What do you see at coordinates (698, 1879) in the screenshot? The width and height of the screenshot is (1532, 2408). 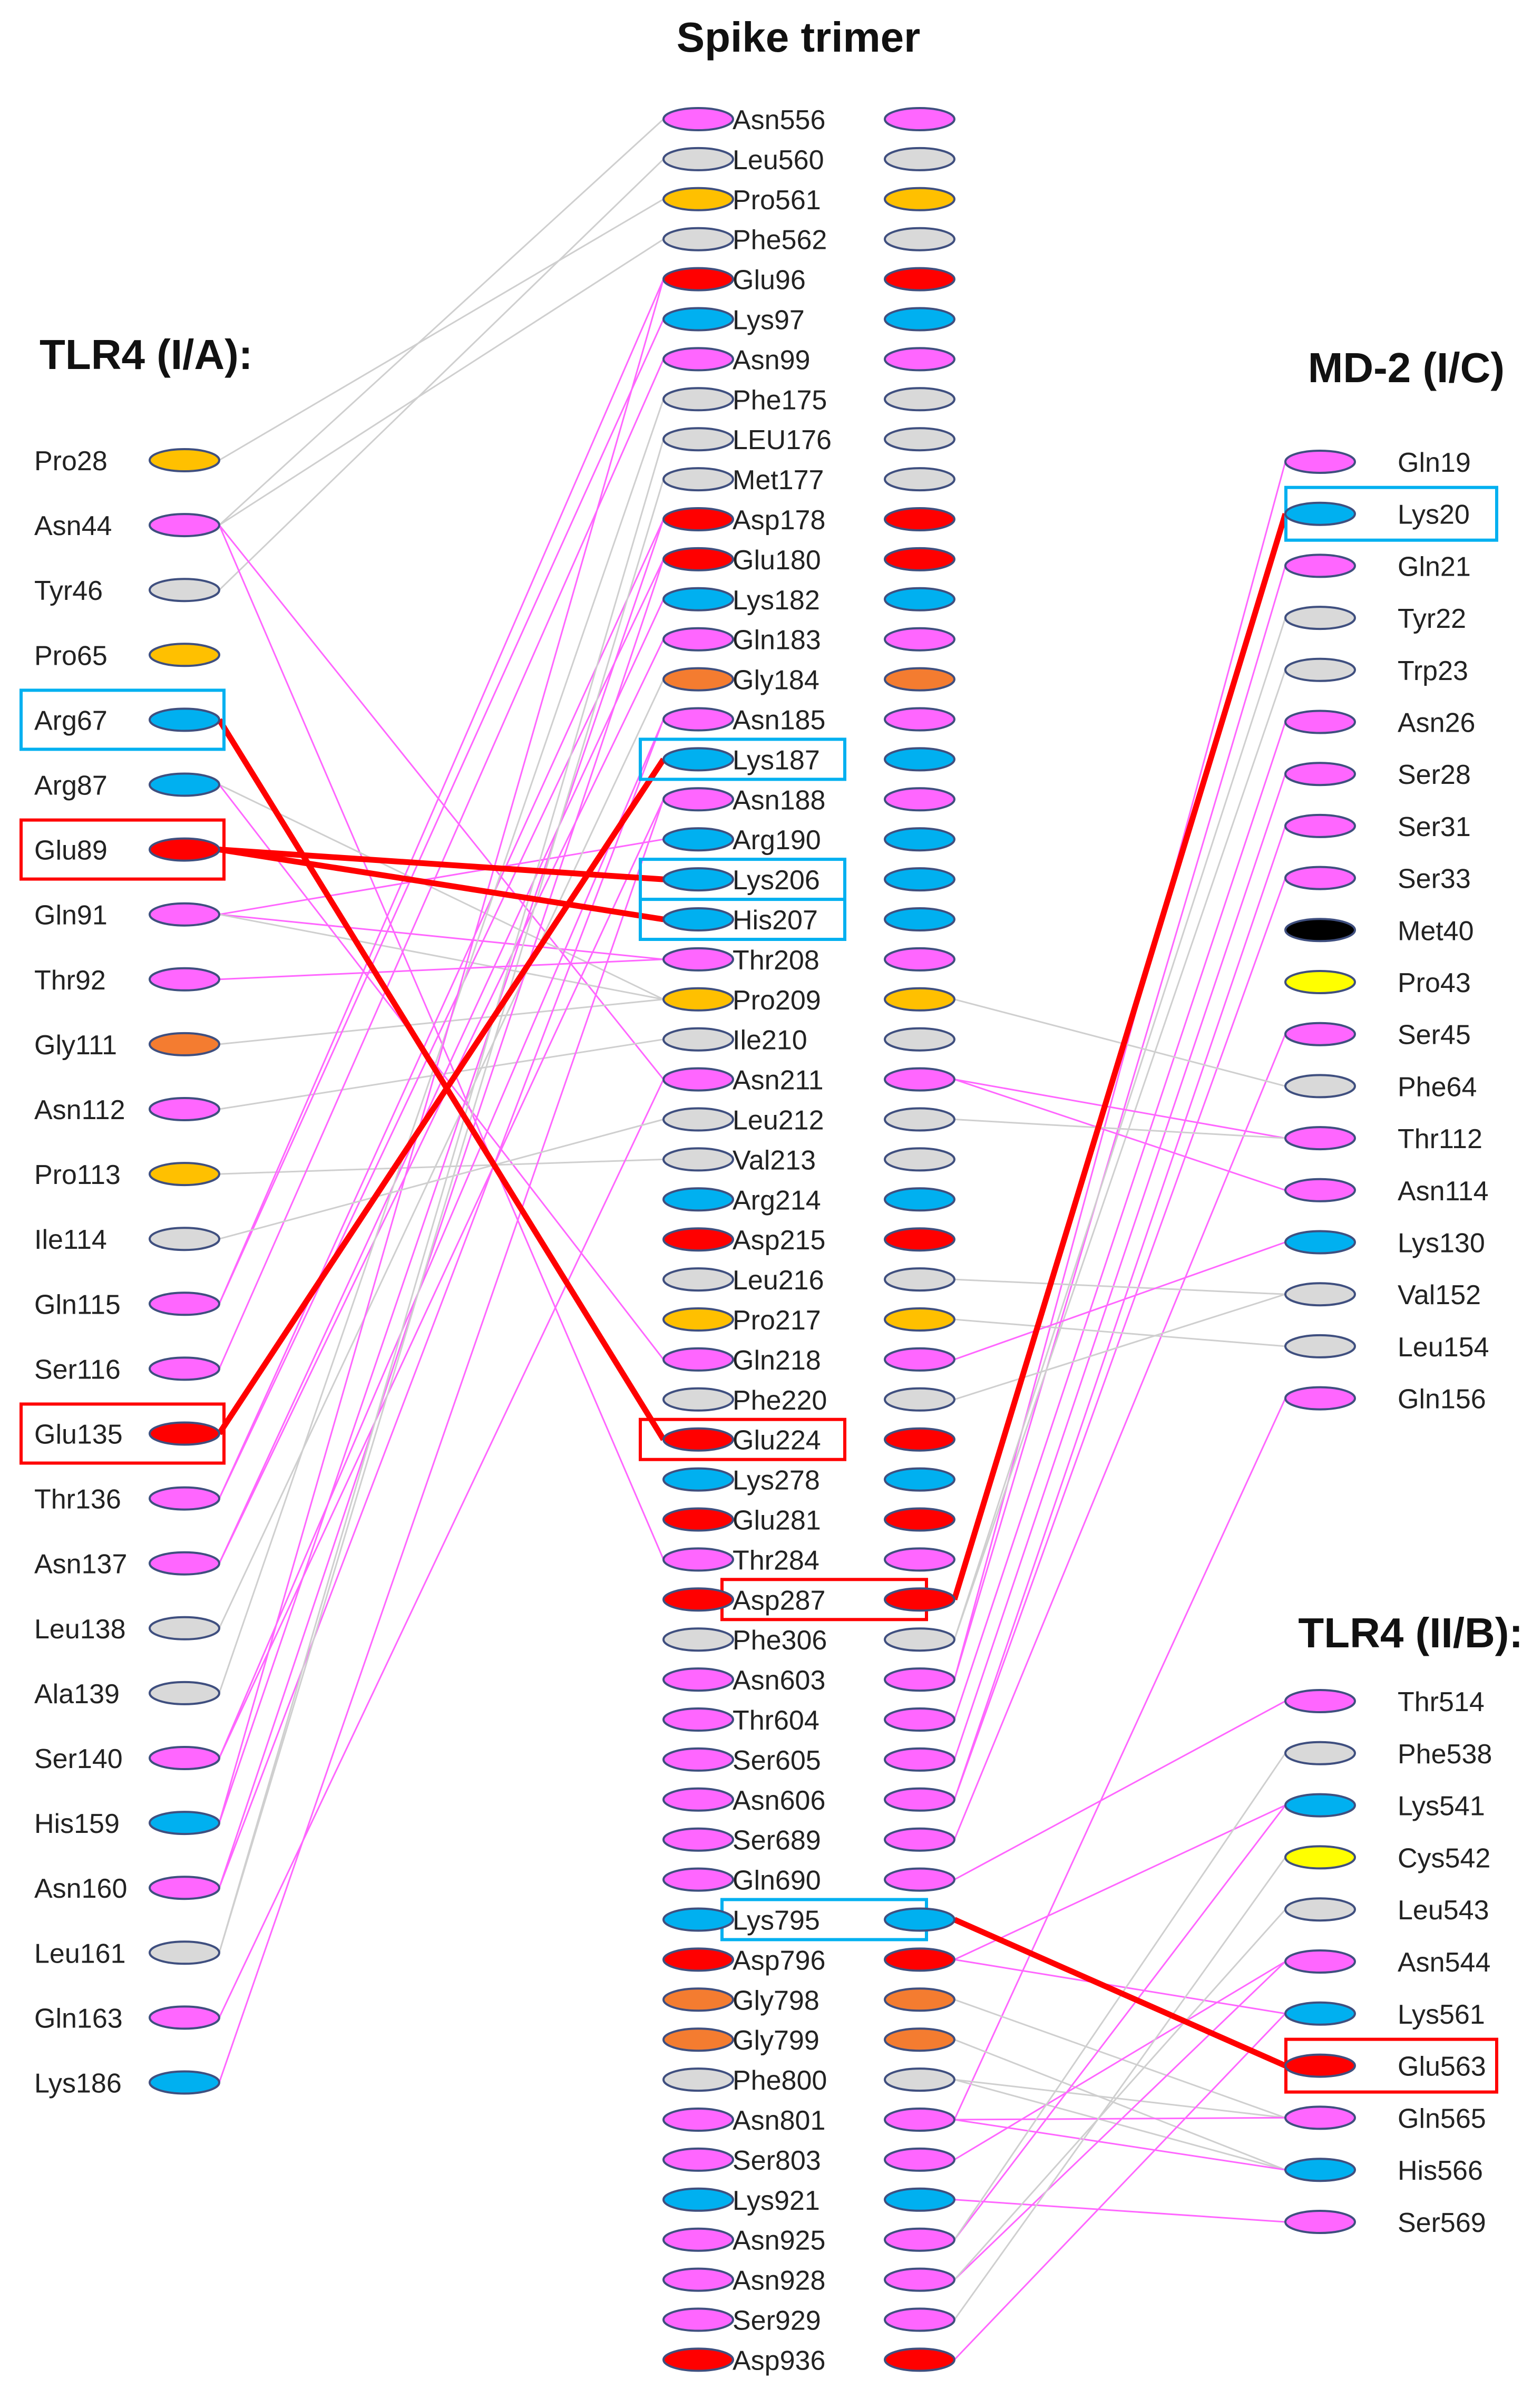 I see `spike-gln690-left-node` at bounding box center [698, 1879].